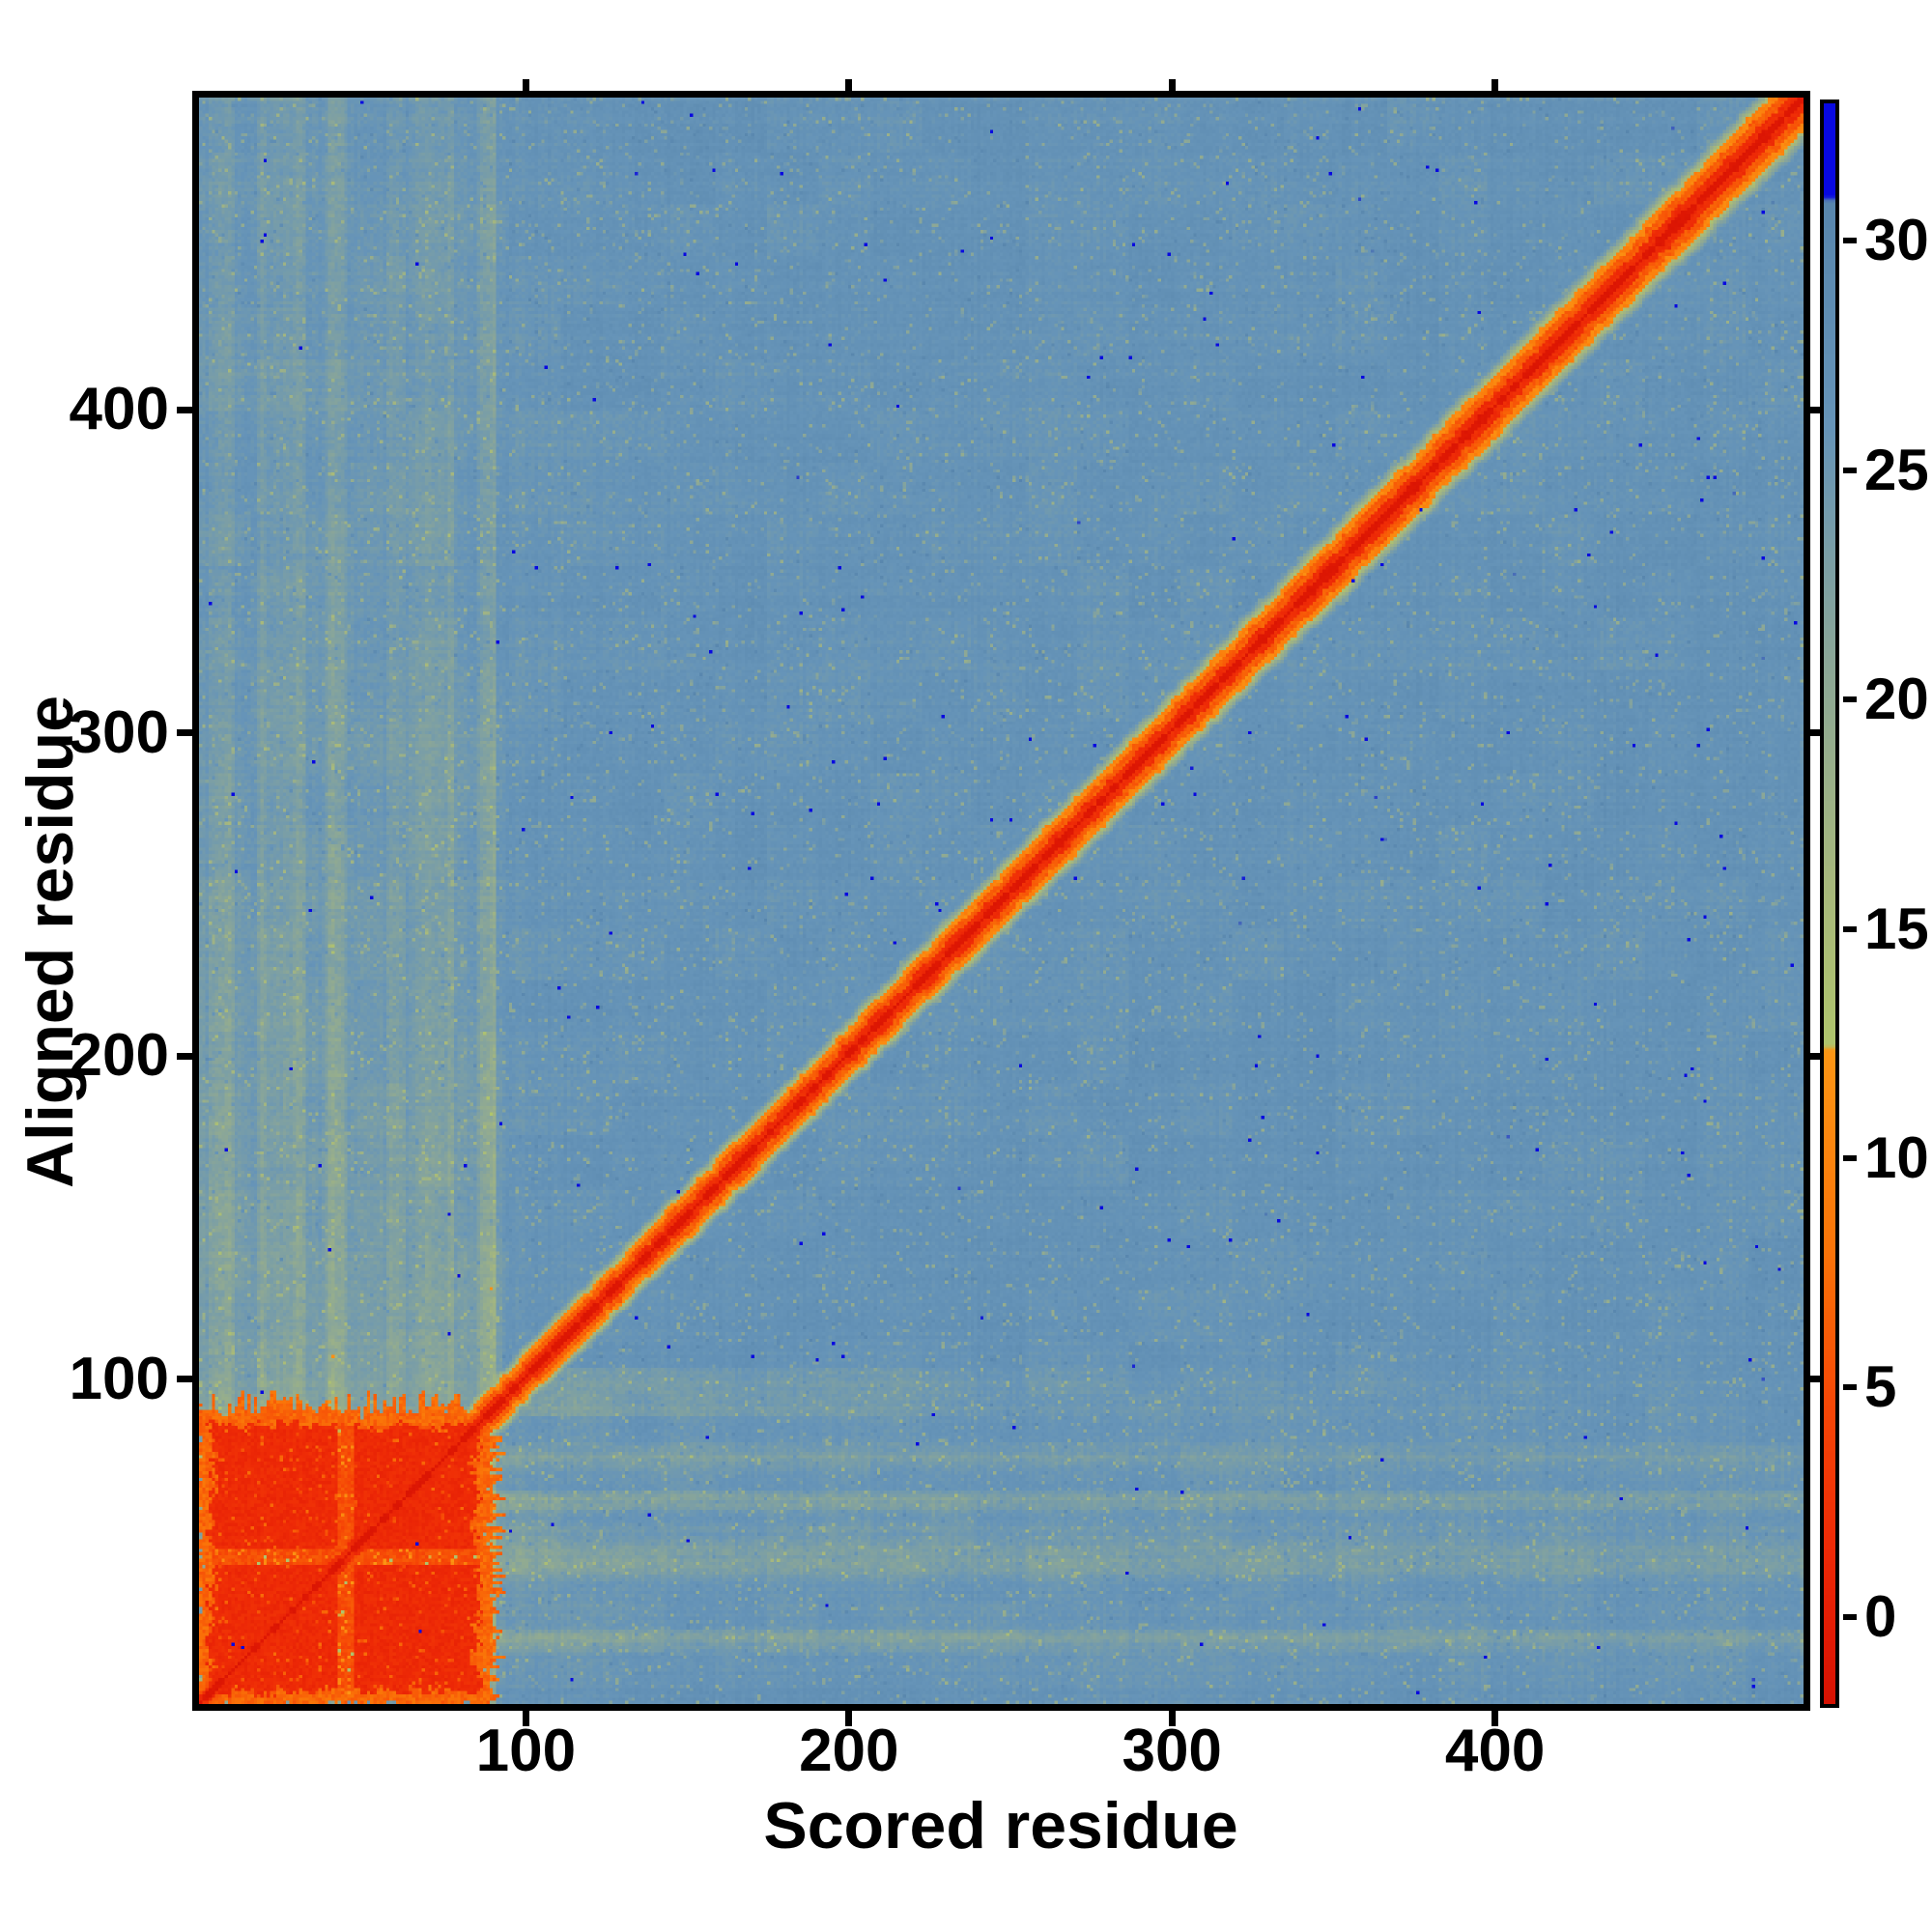 Image resolution: width=1932 pixels, height=1932 pixels. Describe the element at coordinates (119, 1056) in the screenshot. I see `y-tick-label: 200` at that location.